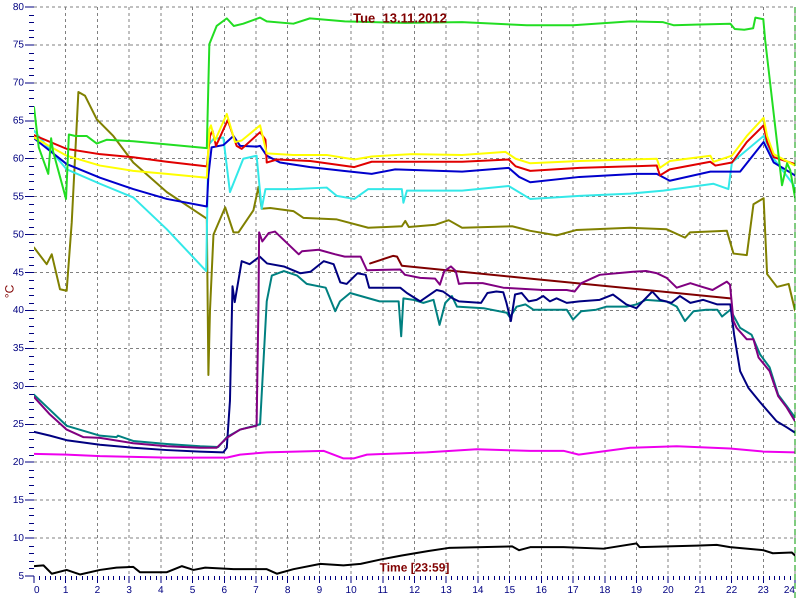 This screenshot has width=800, height=600. What do you see at coordinates (352, 590) in the screenshot?
I see `x-tick-label: 10` at bounding box center [352, 590].